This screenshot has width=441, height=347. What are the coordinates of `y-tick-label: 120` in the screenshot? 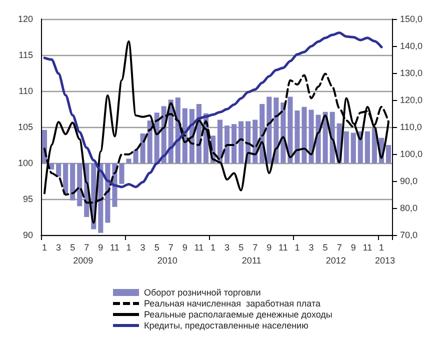 It's located at (25, 19).